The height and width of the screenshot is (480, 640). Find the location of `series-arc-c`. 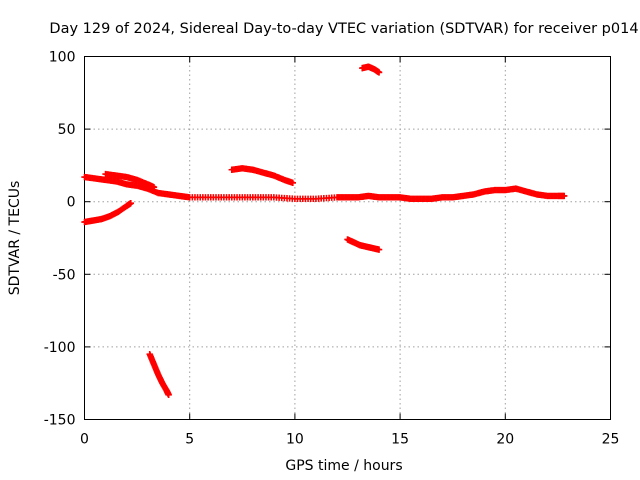

series-arc-c is located at coordinates (159, 374).